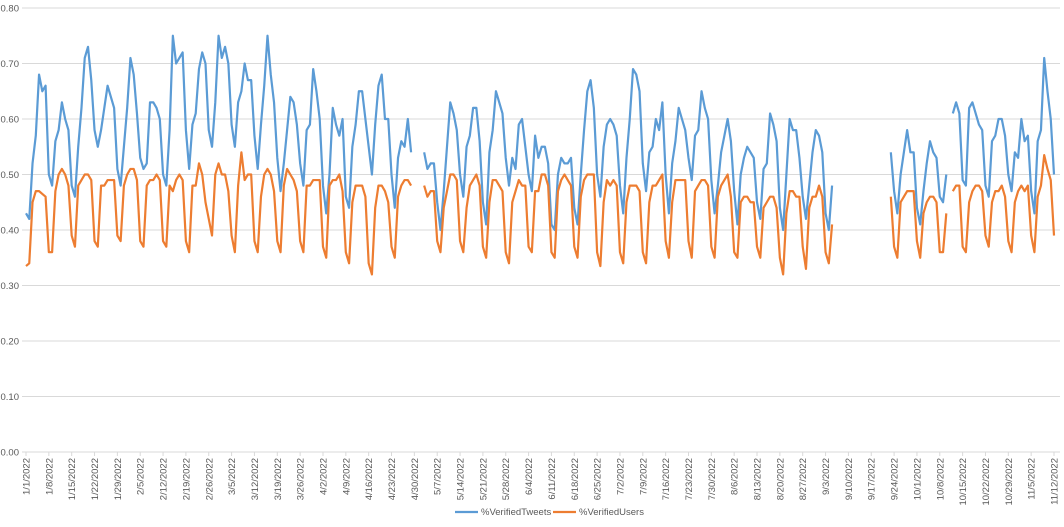 This screenshot has height=527, width=1064. I want to click on x-tick-label: 3/26/2022, so click(301, 479).